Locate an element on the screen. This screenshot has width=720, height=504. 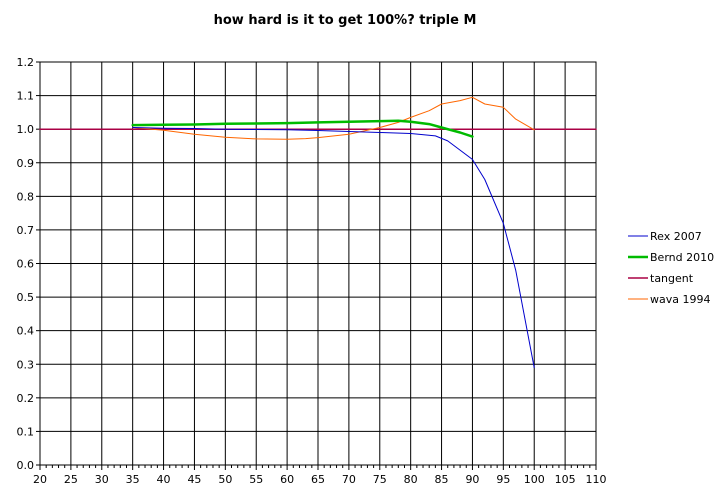
x-tick-label: 50 is located at coordinates (225, 479).